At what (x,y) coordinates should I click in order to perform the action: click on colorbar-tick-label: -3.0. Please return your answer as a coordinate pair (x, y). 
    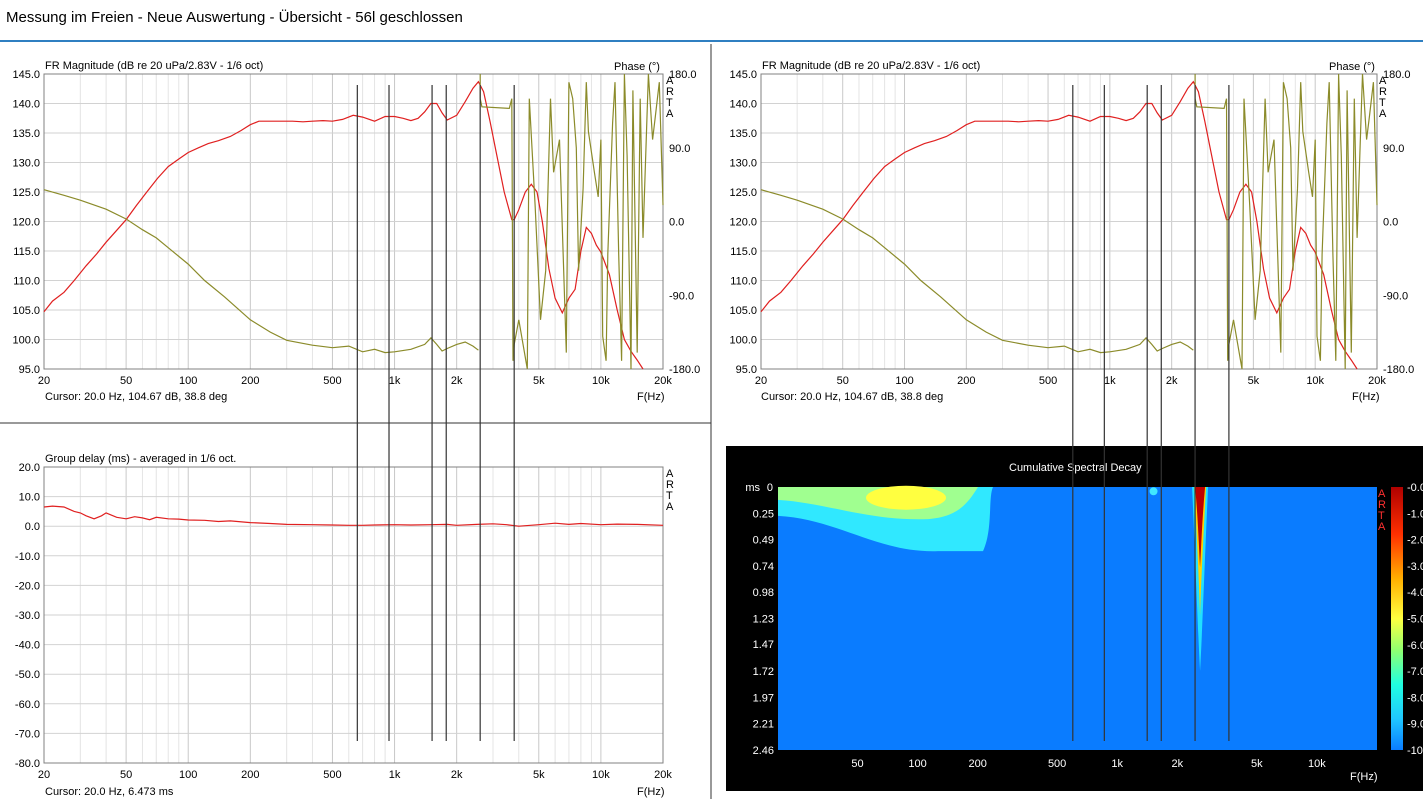
    Looking at the image, I should click on (1415, 567).